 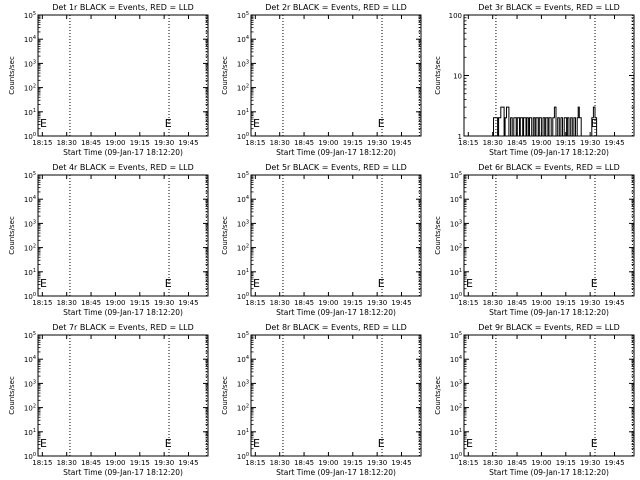 I want to click on panel-title: Det 8r BLACK = Events, RED = LLD, so click(x=336, y=327).